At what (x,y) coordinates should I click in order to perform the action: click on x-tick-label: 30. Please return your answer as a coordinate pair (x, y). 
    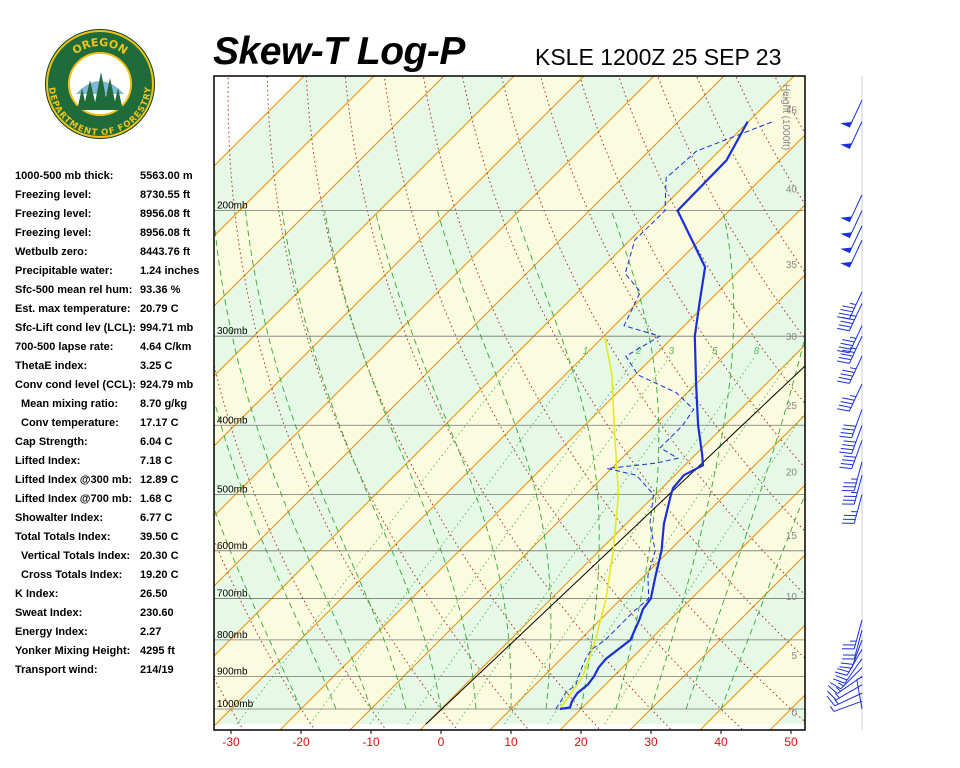
    Looking at the image, I should click on (651, 742).